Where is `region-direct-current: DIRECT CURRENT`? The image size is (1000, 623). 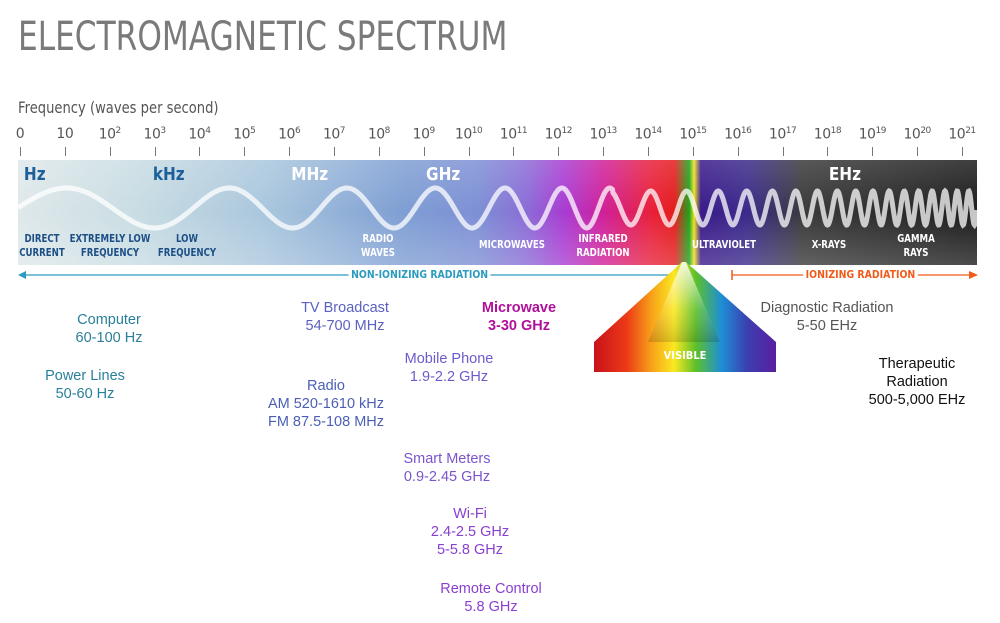
region-direct-current: DIRECT CURRENT is located at coordinates (42, 246).